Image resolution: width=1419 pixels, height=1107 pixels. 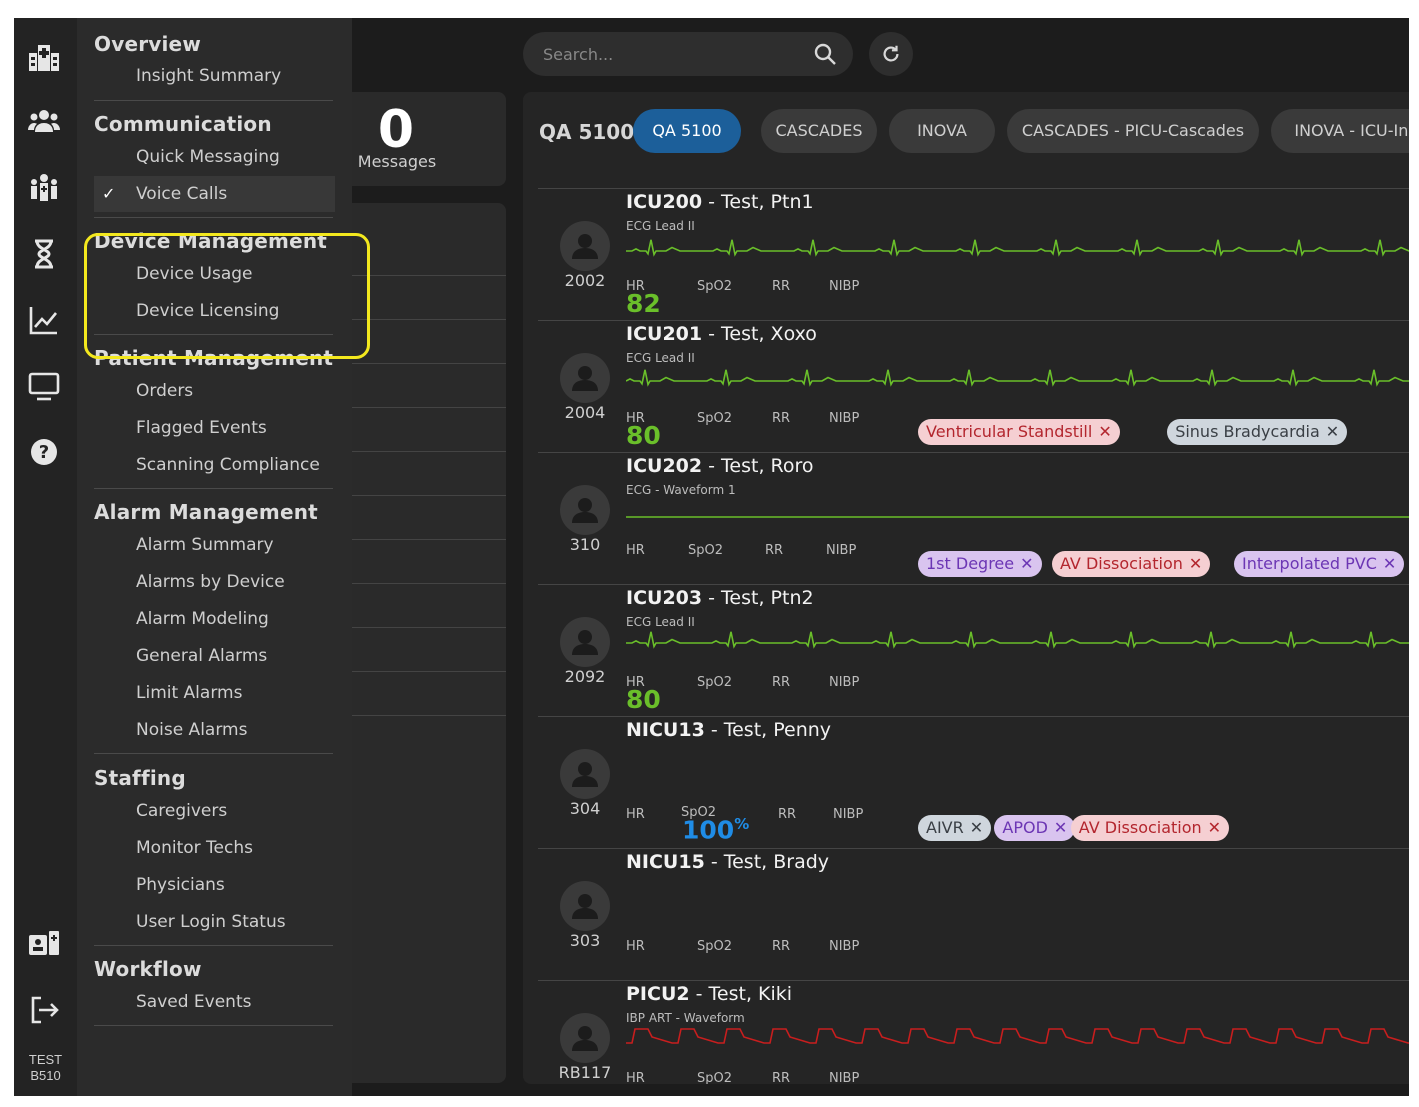 I want to click on menu-item-label: Alarm Modeling, so click(x=202, y=619).